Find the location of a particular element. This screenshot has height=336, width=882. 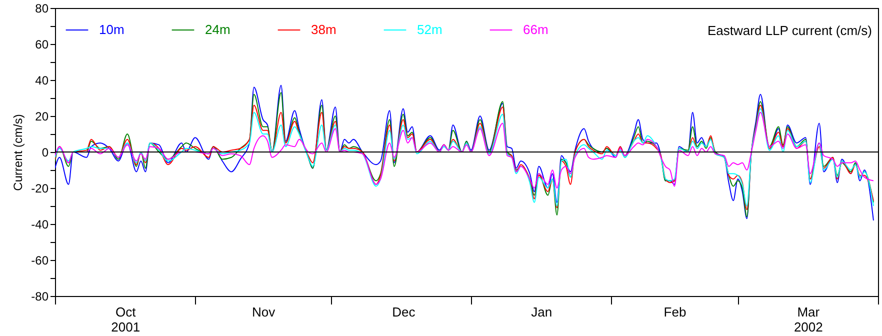

legend-label: 66m is located at coordinates (535, 29).